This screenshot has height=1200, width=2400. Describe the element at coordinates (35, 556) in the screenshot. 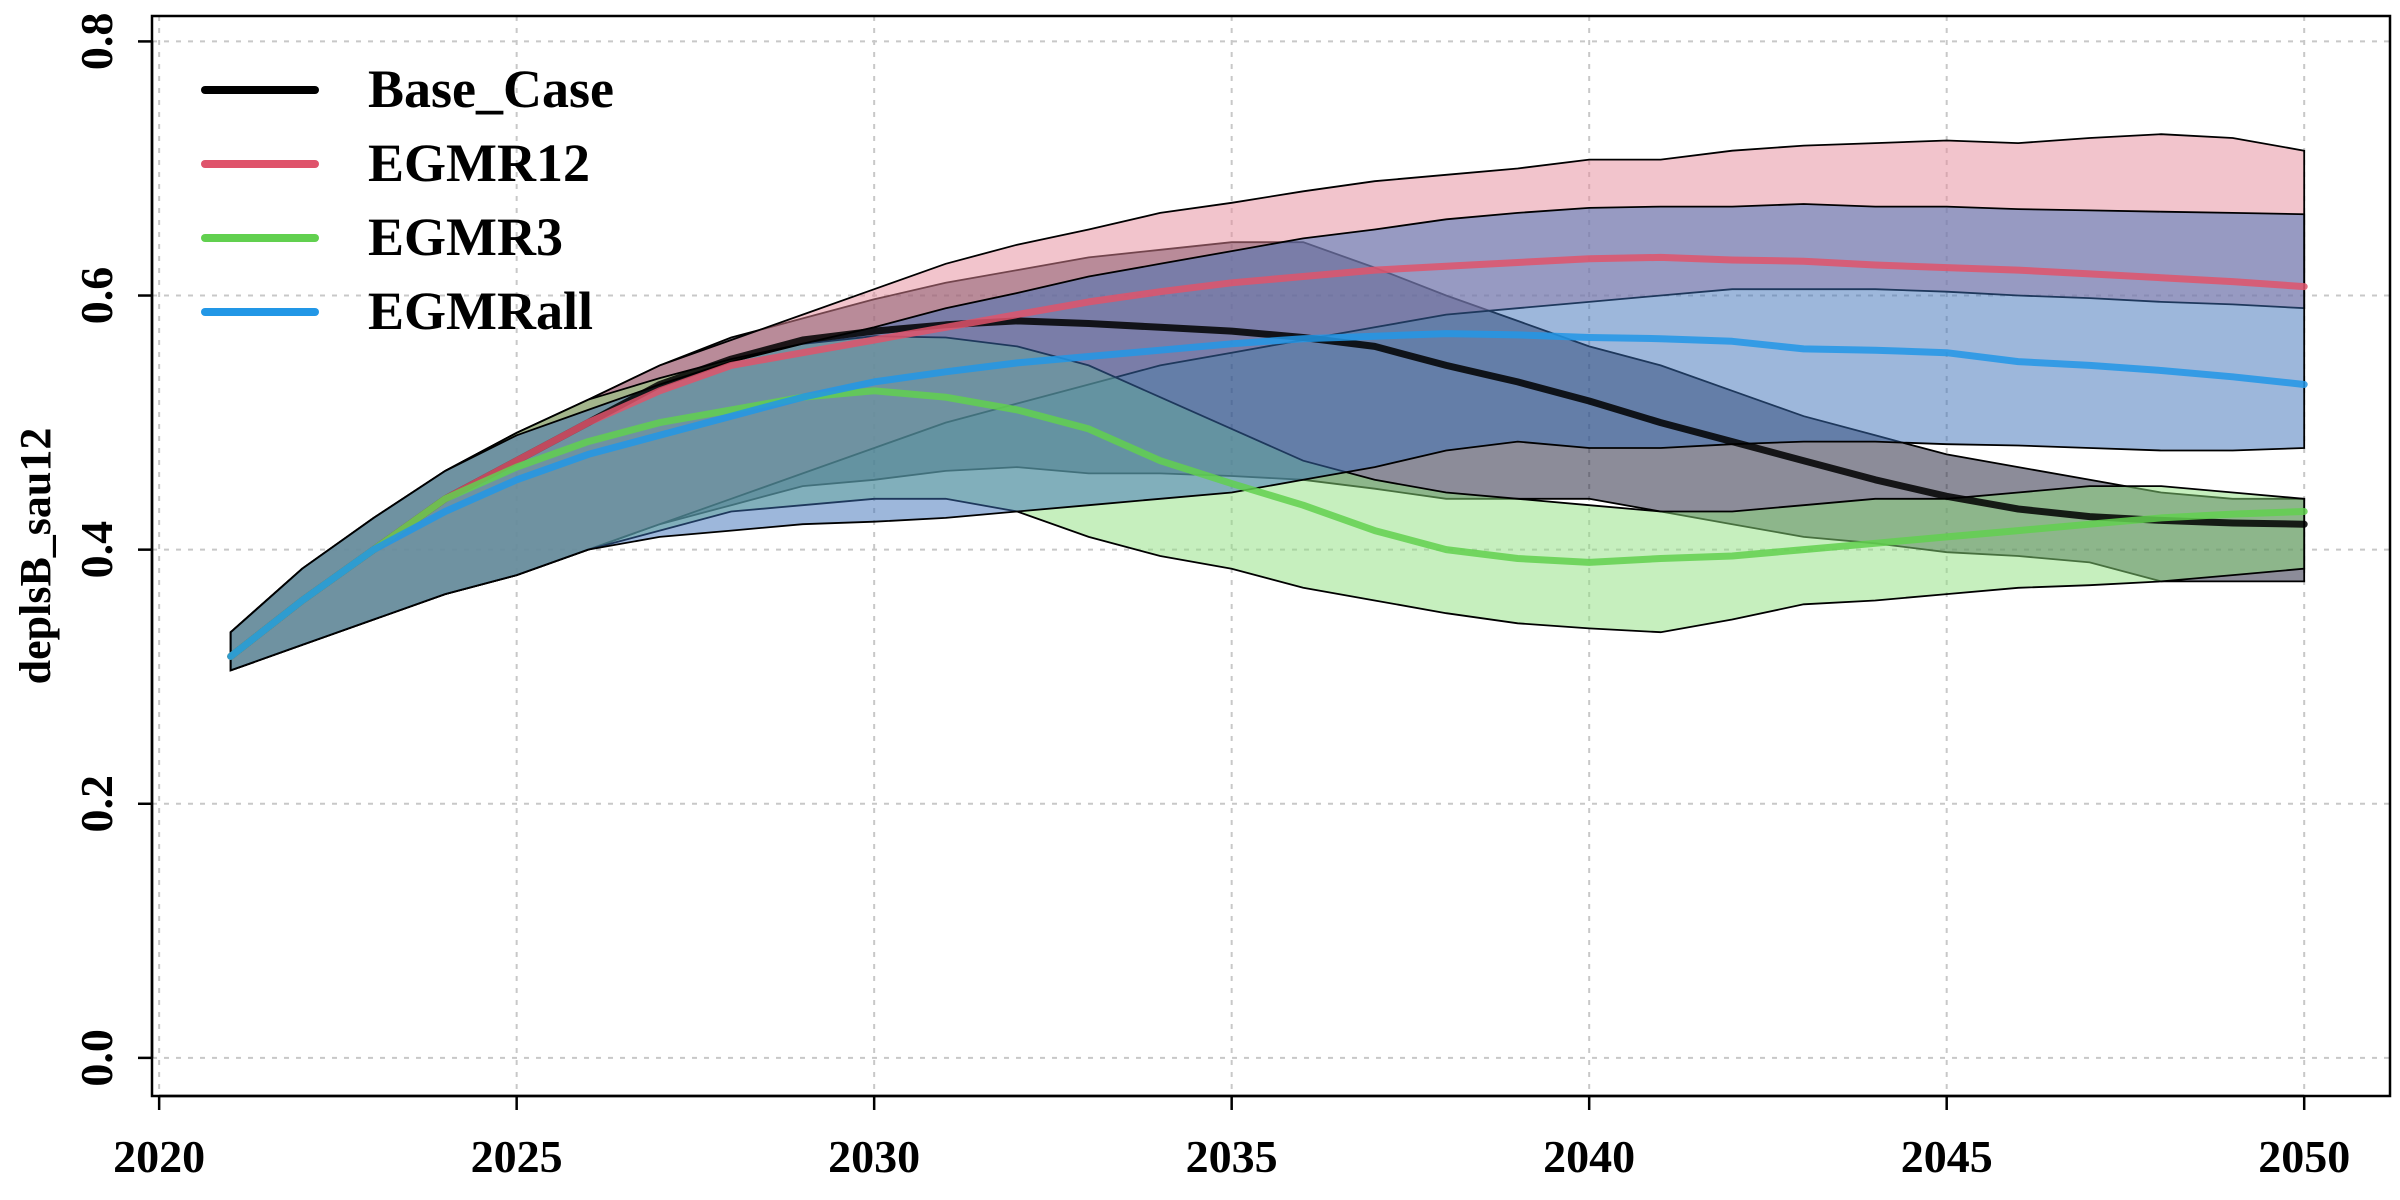

I see `y-axis-title: deplsB_sau12` at that location.